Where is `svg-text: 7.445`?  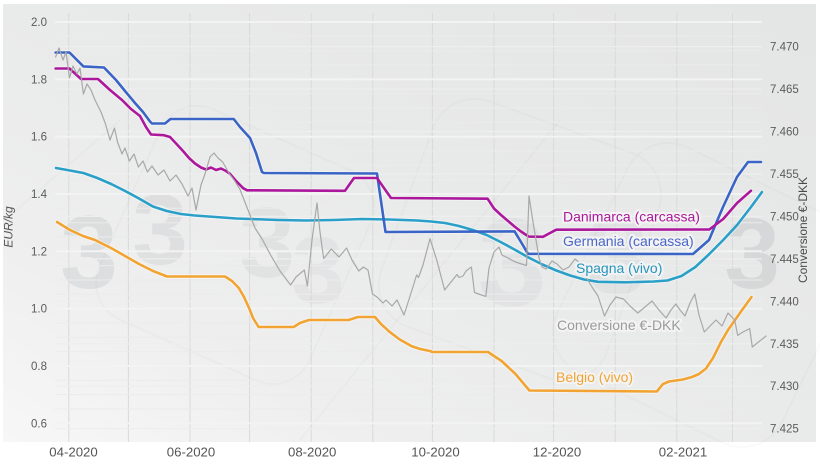 svg-text: 7.445 is located at coordinates (784, 260).